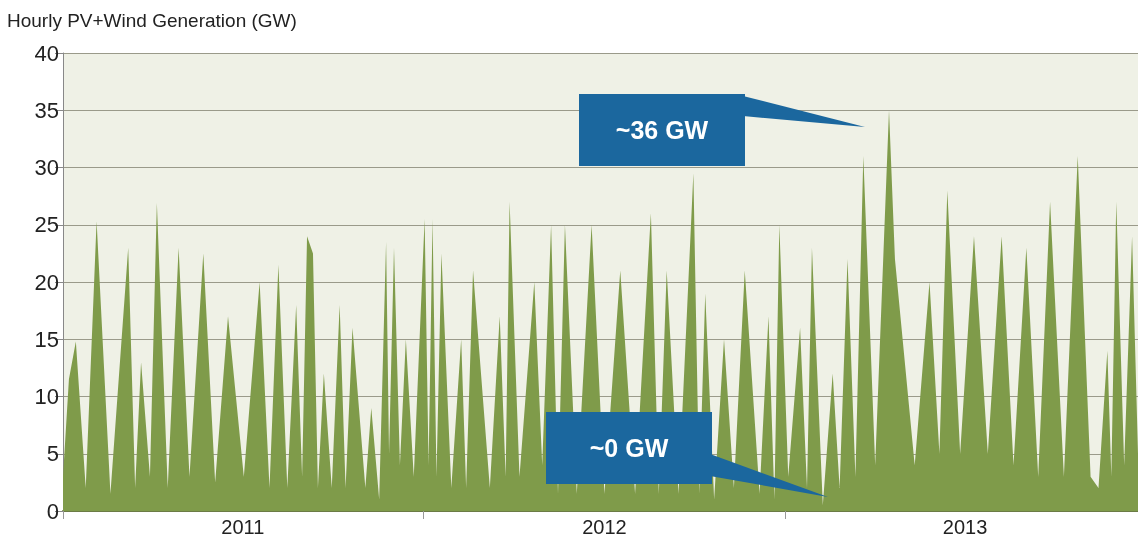 This screenshot has width=1138, height=543. I want to click on y-tick-label: 25, so click(46, 225).